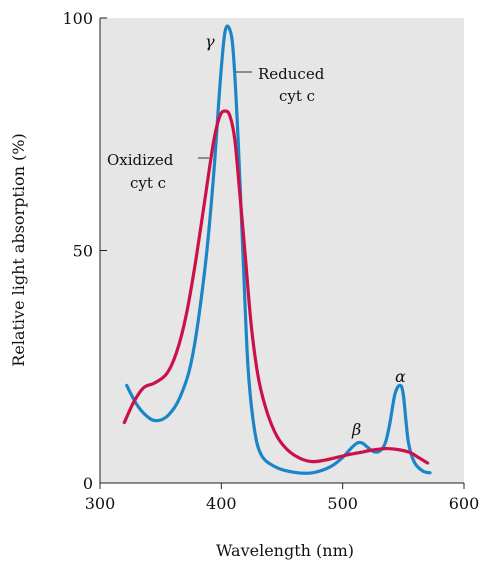 The width and height of the screenshot is (496, 571). I want to click on y-ticks: 0 50 100, so click(84, 251).